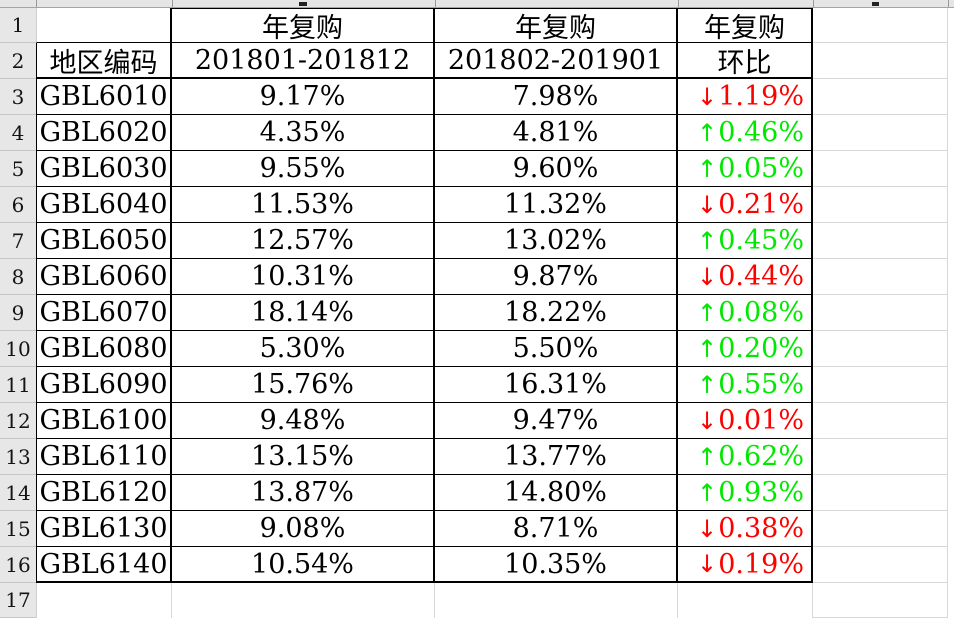  Describe the element at coordinates (556, 421) in the screenshot. I see `cell-repurchase-2019: 9.47%` at that location.